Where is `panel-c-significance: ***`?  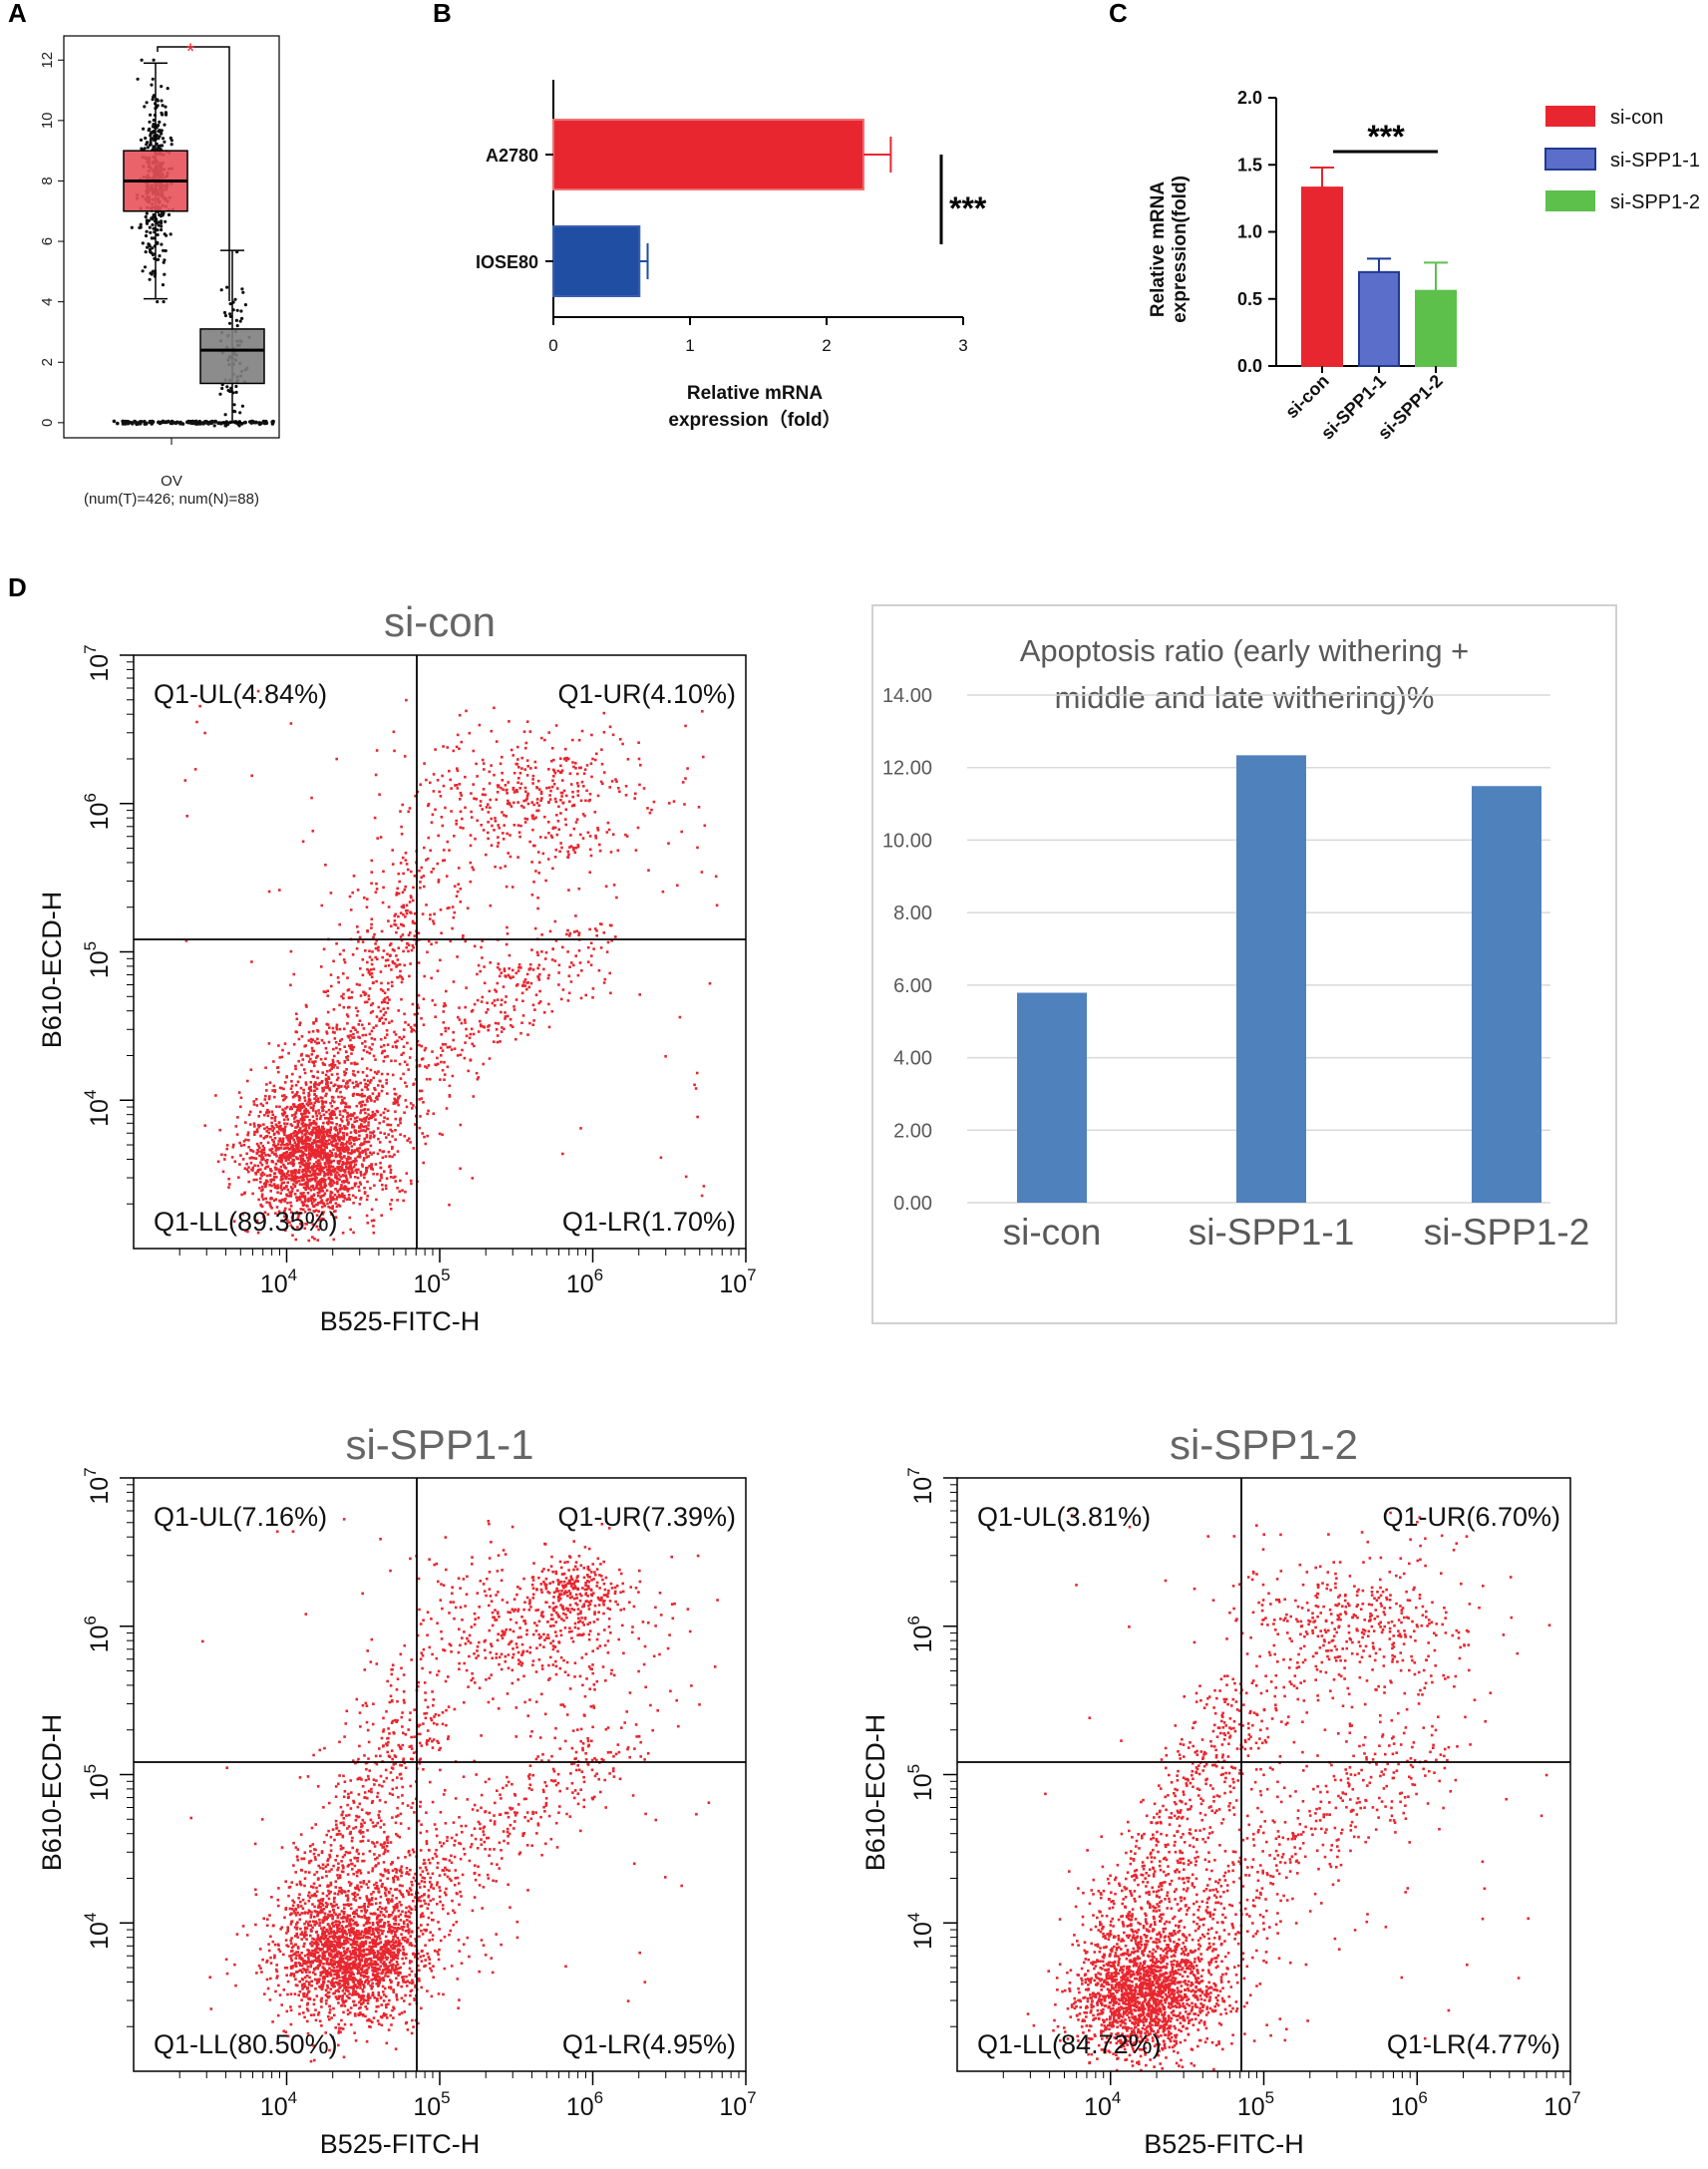 panel-c-significance: *** is located at coordinates (1386, 137).